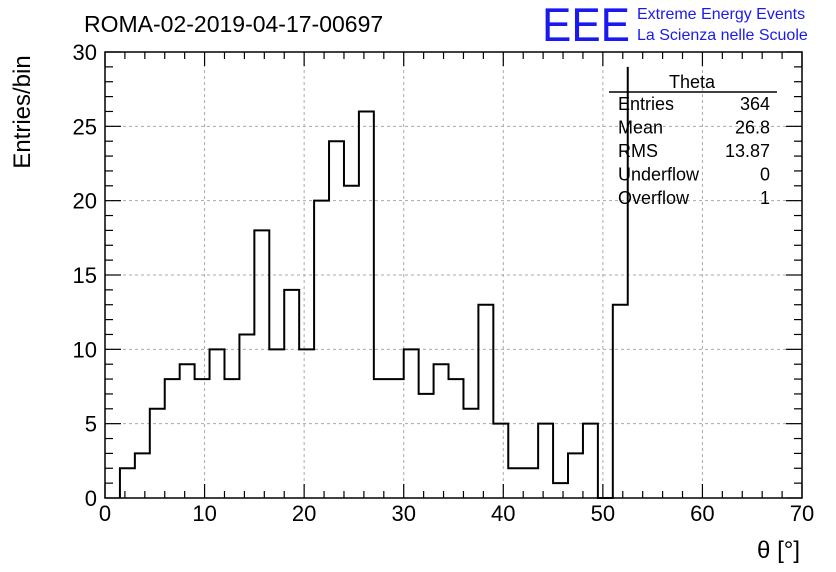 This screenshot has width=836, height=572. What do you see at coordinates (85, 201) in the screenshot?
I see `y-tick-label: 20` at bounding box center [85, 201].